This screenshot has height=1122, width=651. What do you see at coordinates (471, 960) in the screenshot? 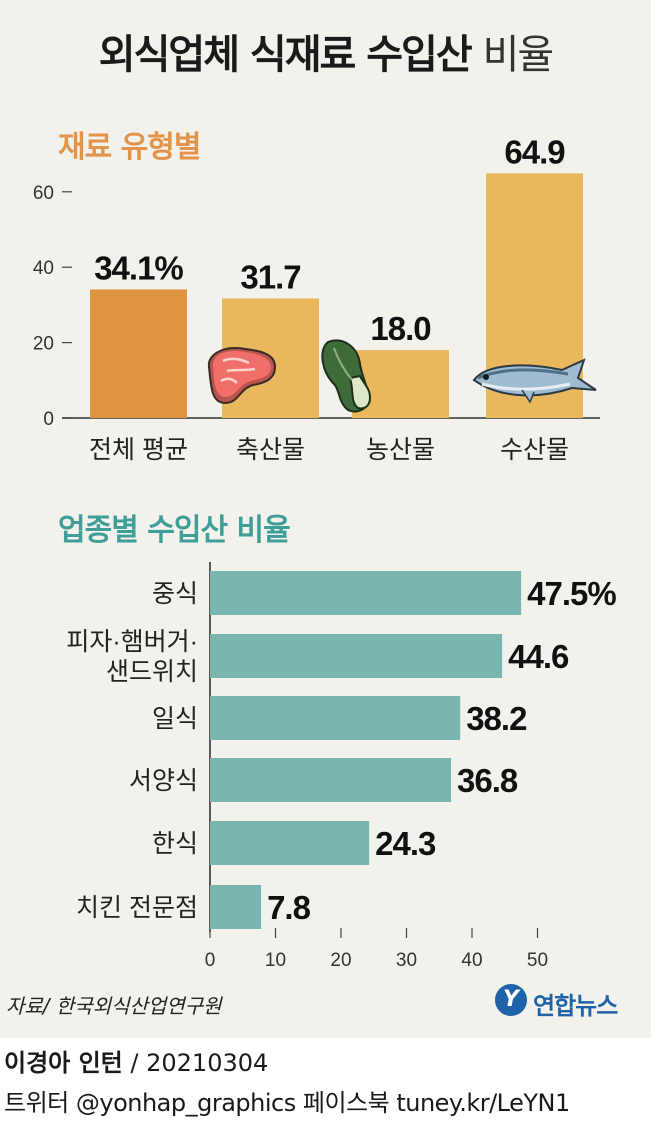
I see `x-tick-label-40: 40` at bounding box center [471, 960].